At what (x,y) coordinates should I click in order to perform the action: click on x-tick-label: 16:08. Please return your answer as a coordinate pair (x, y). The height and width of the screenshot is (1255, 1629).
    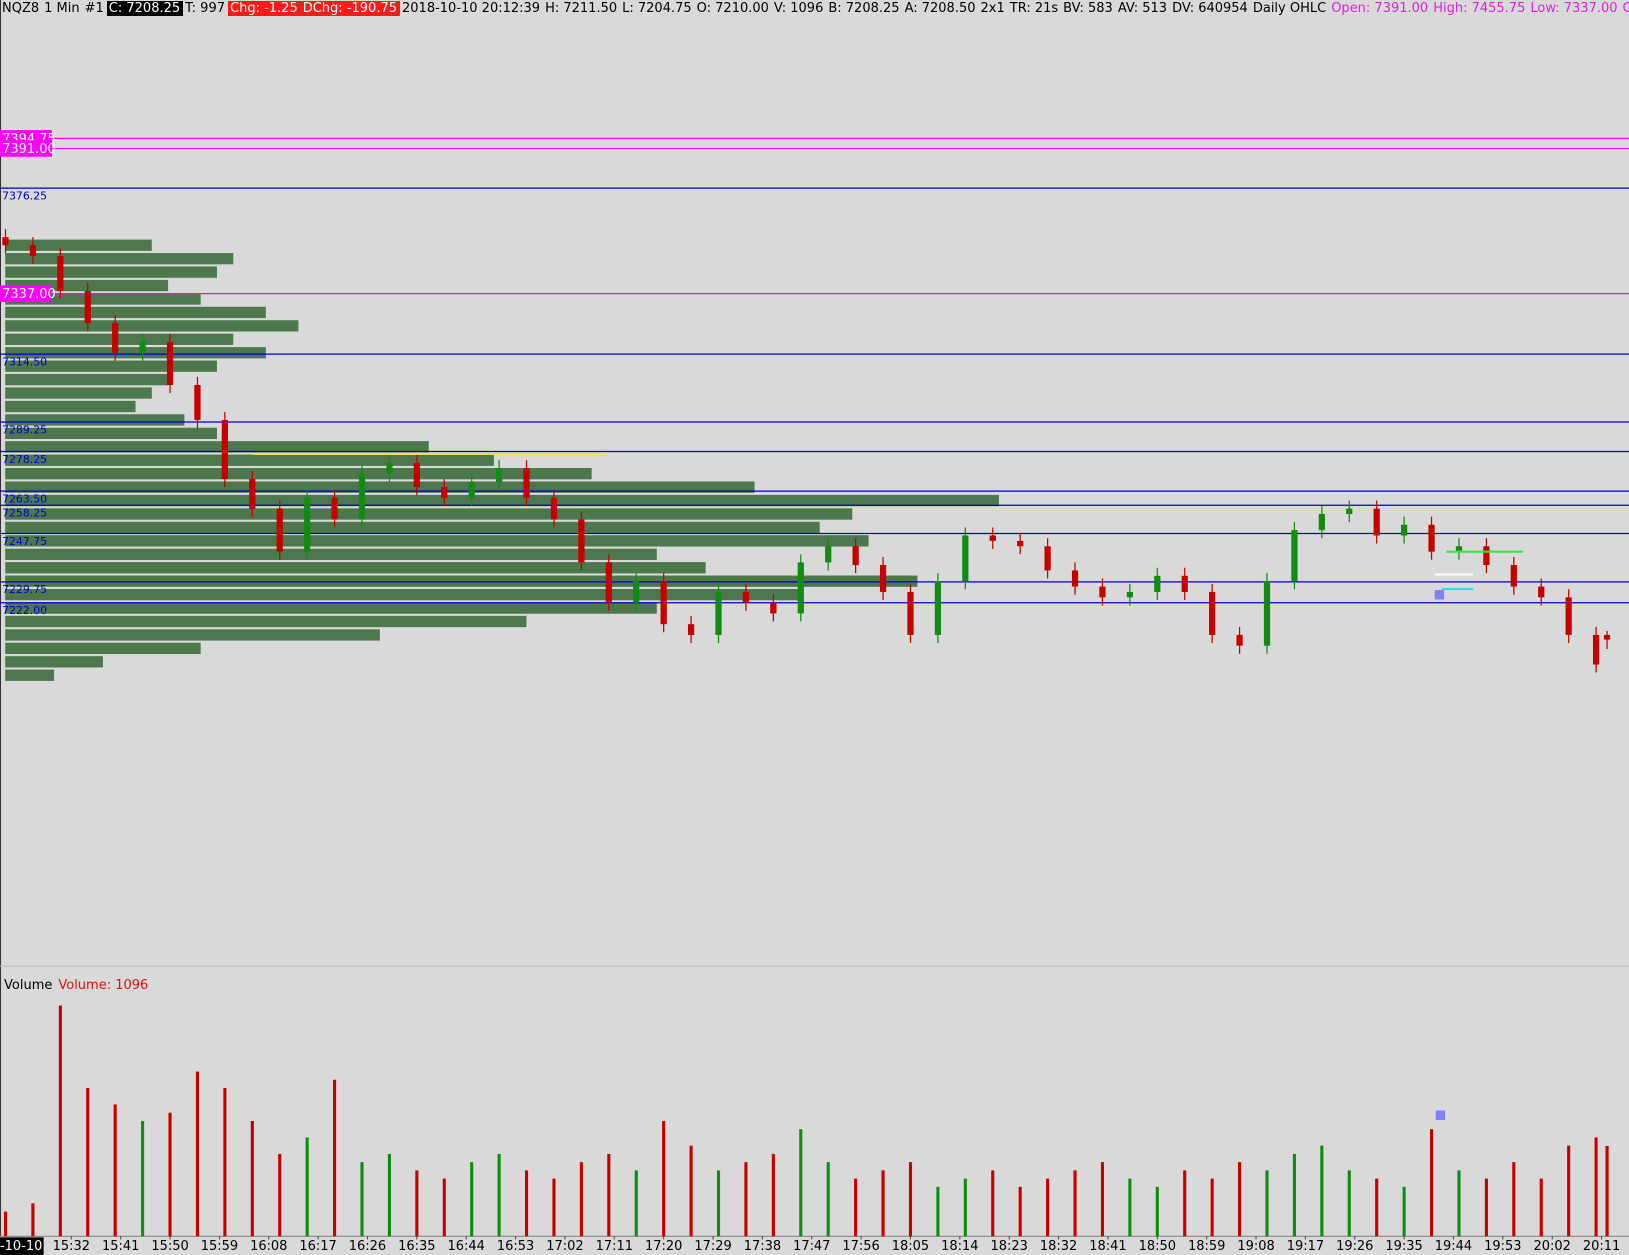
    Looking at the image, I should click on (268, 1246).